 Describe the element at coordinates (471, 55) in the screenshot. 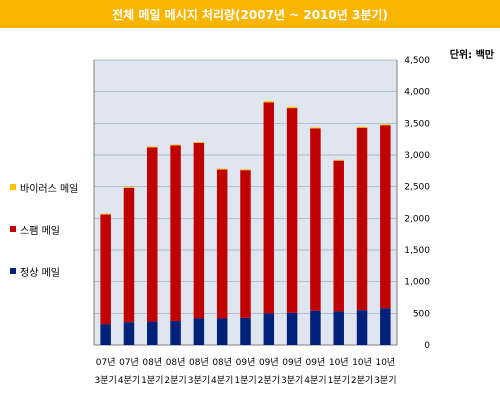

I see `unit-label: 단위: 백만` at that location.